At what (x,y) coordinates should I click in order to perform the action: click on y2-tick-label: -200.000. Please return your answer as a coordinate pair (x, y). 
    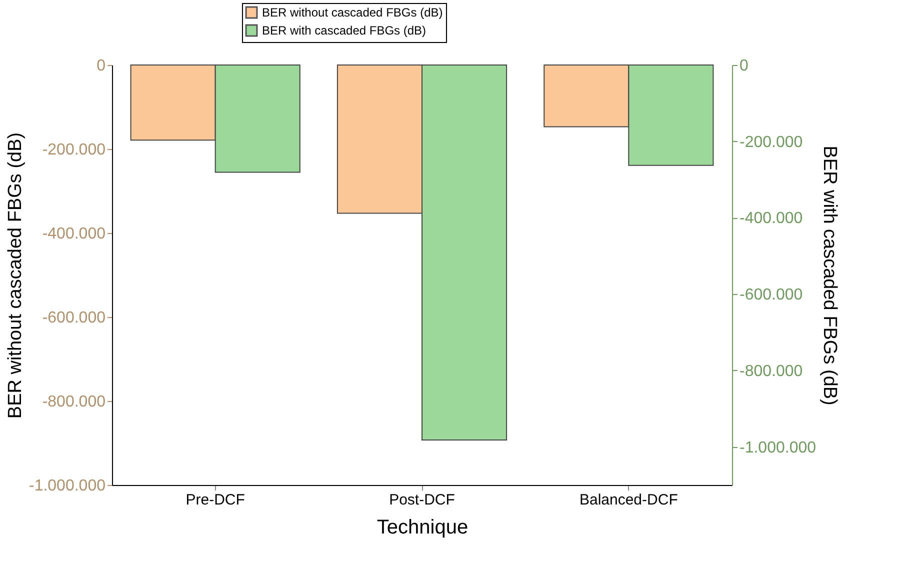
    Looking at the image, I should click on (771, 142).